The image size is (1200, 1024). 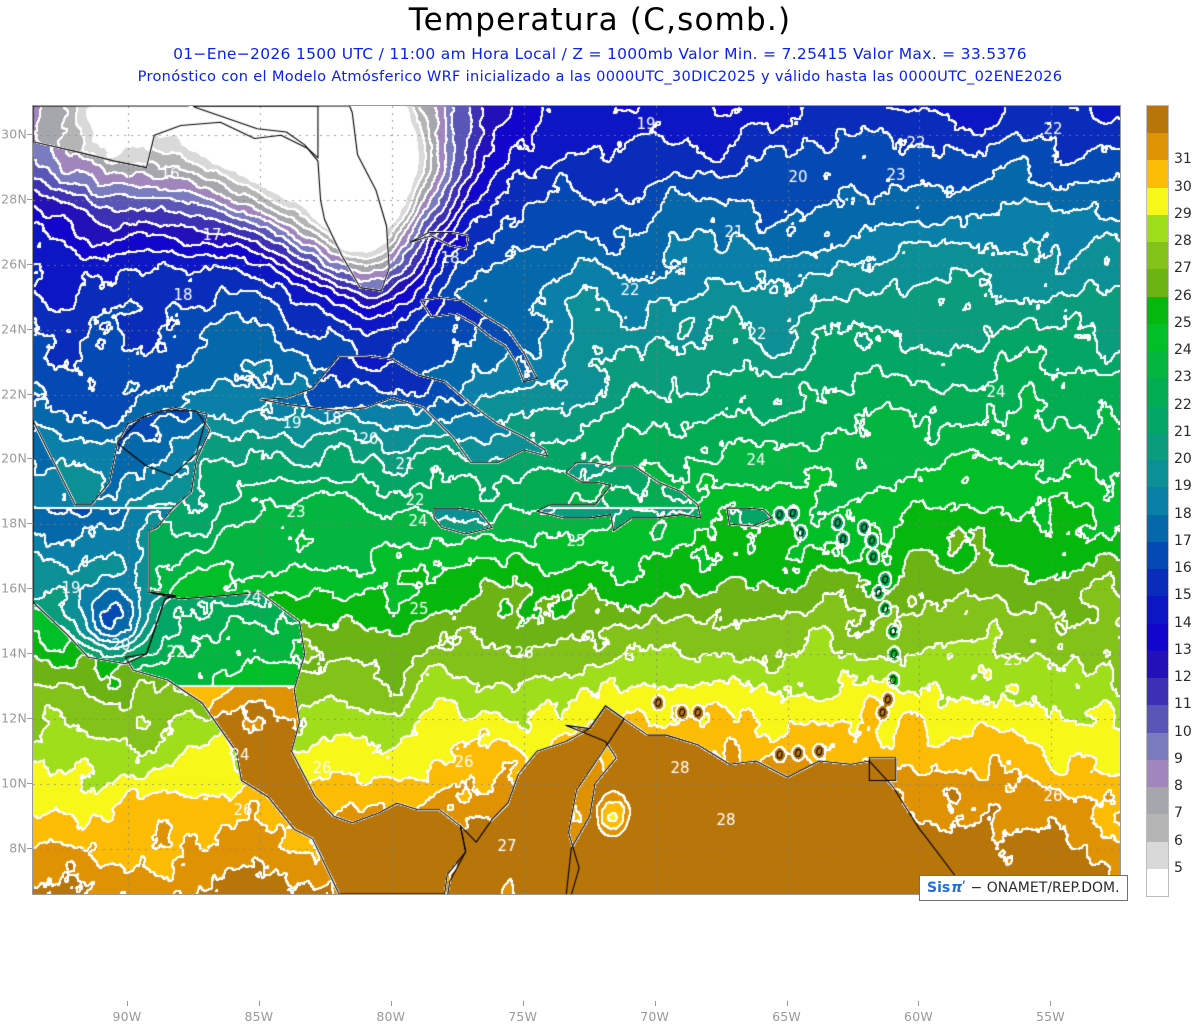 I want to click on colorbar-tick-label: 5, so click(x=1178, y=867).